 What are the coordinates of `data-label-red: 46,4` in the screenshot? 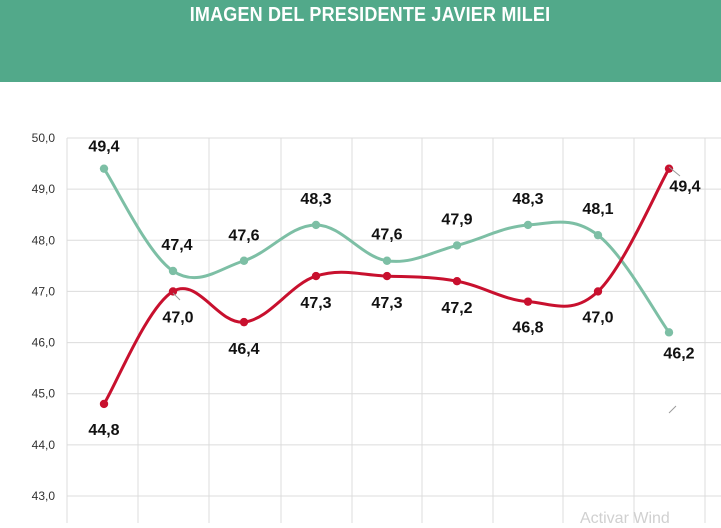 It's located at (243, 349).